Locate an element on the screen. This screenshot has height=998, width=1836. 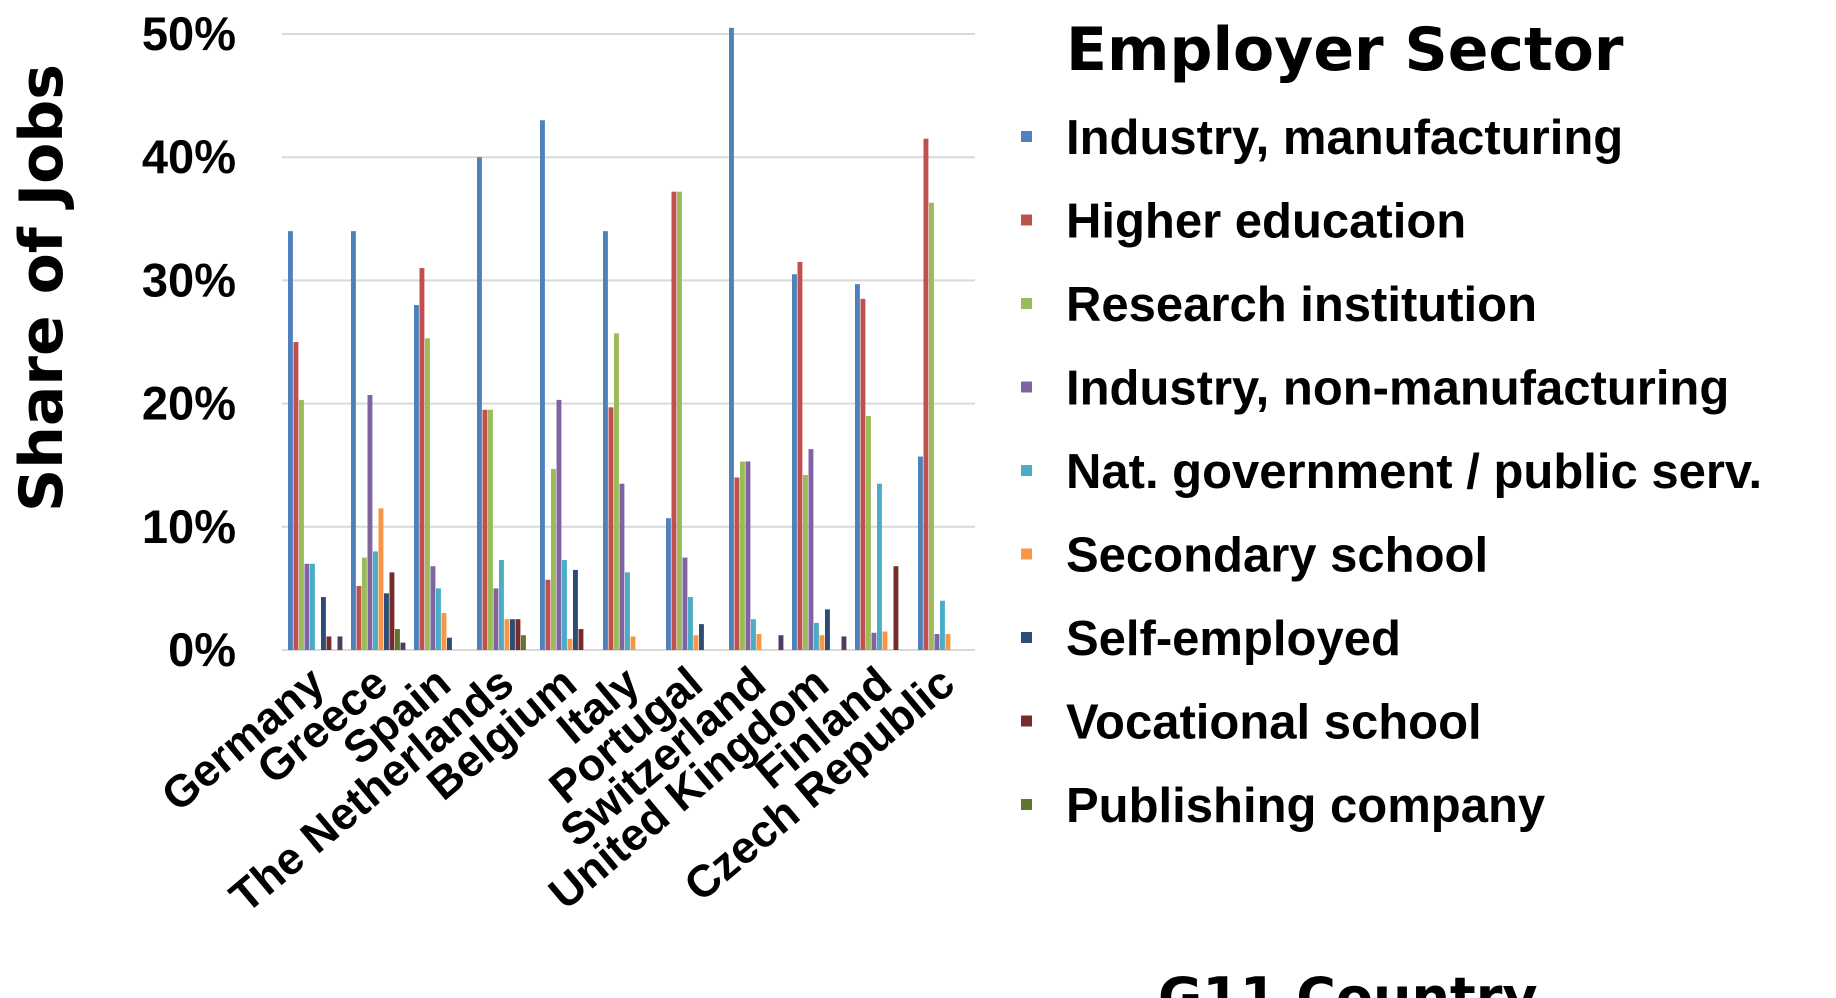
legend-label: Vocational school is located at coordinates (1274, 723).